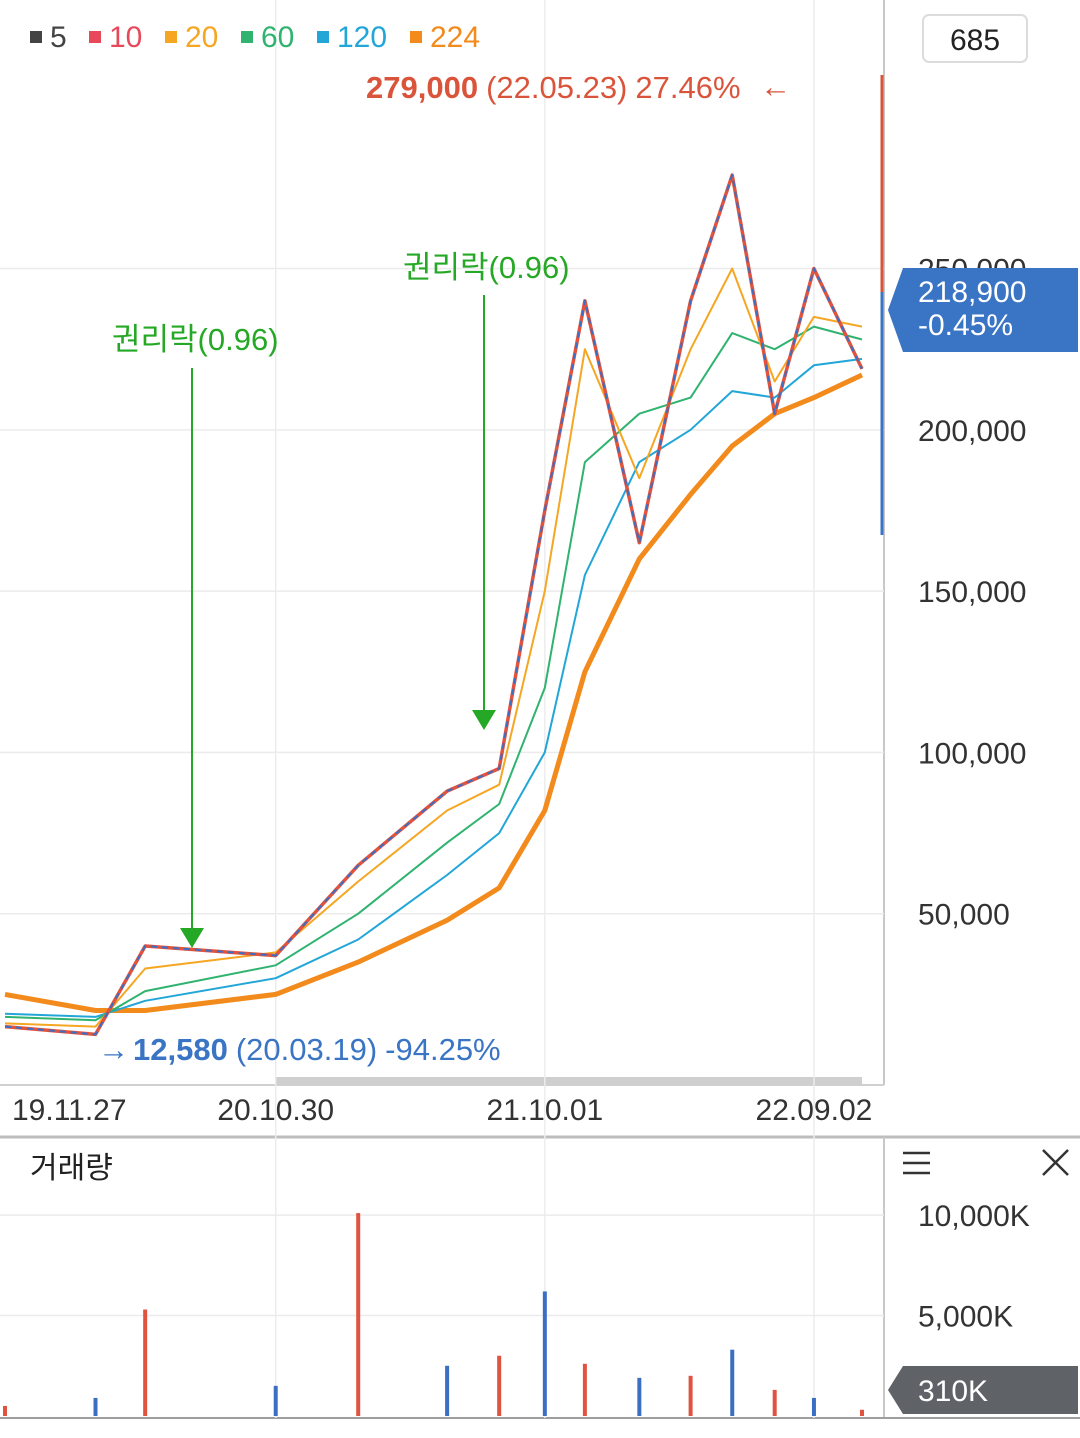  What do you see at coordinates (192, 938) in the screenshot?
I see `event-marker-1-arrow-icon` at bounding box center [192, 938].